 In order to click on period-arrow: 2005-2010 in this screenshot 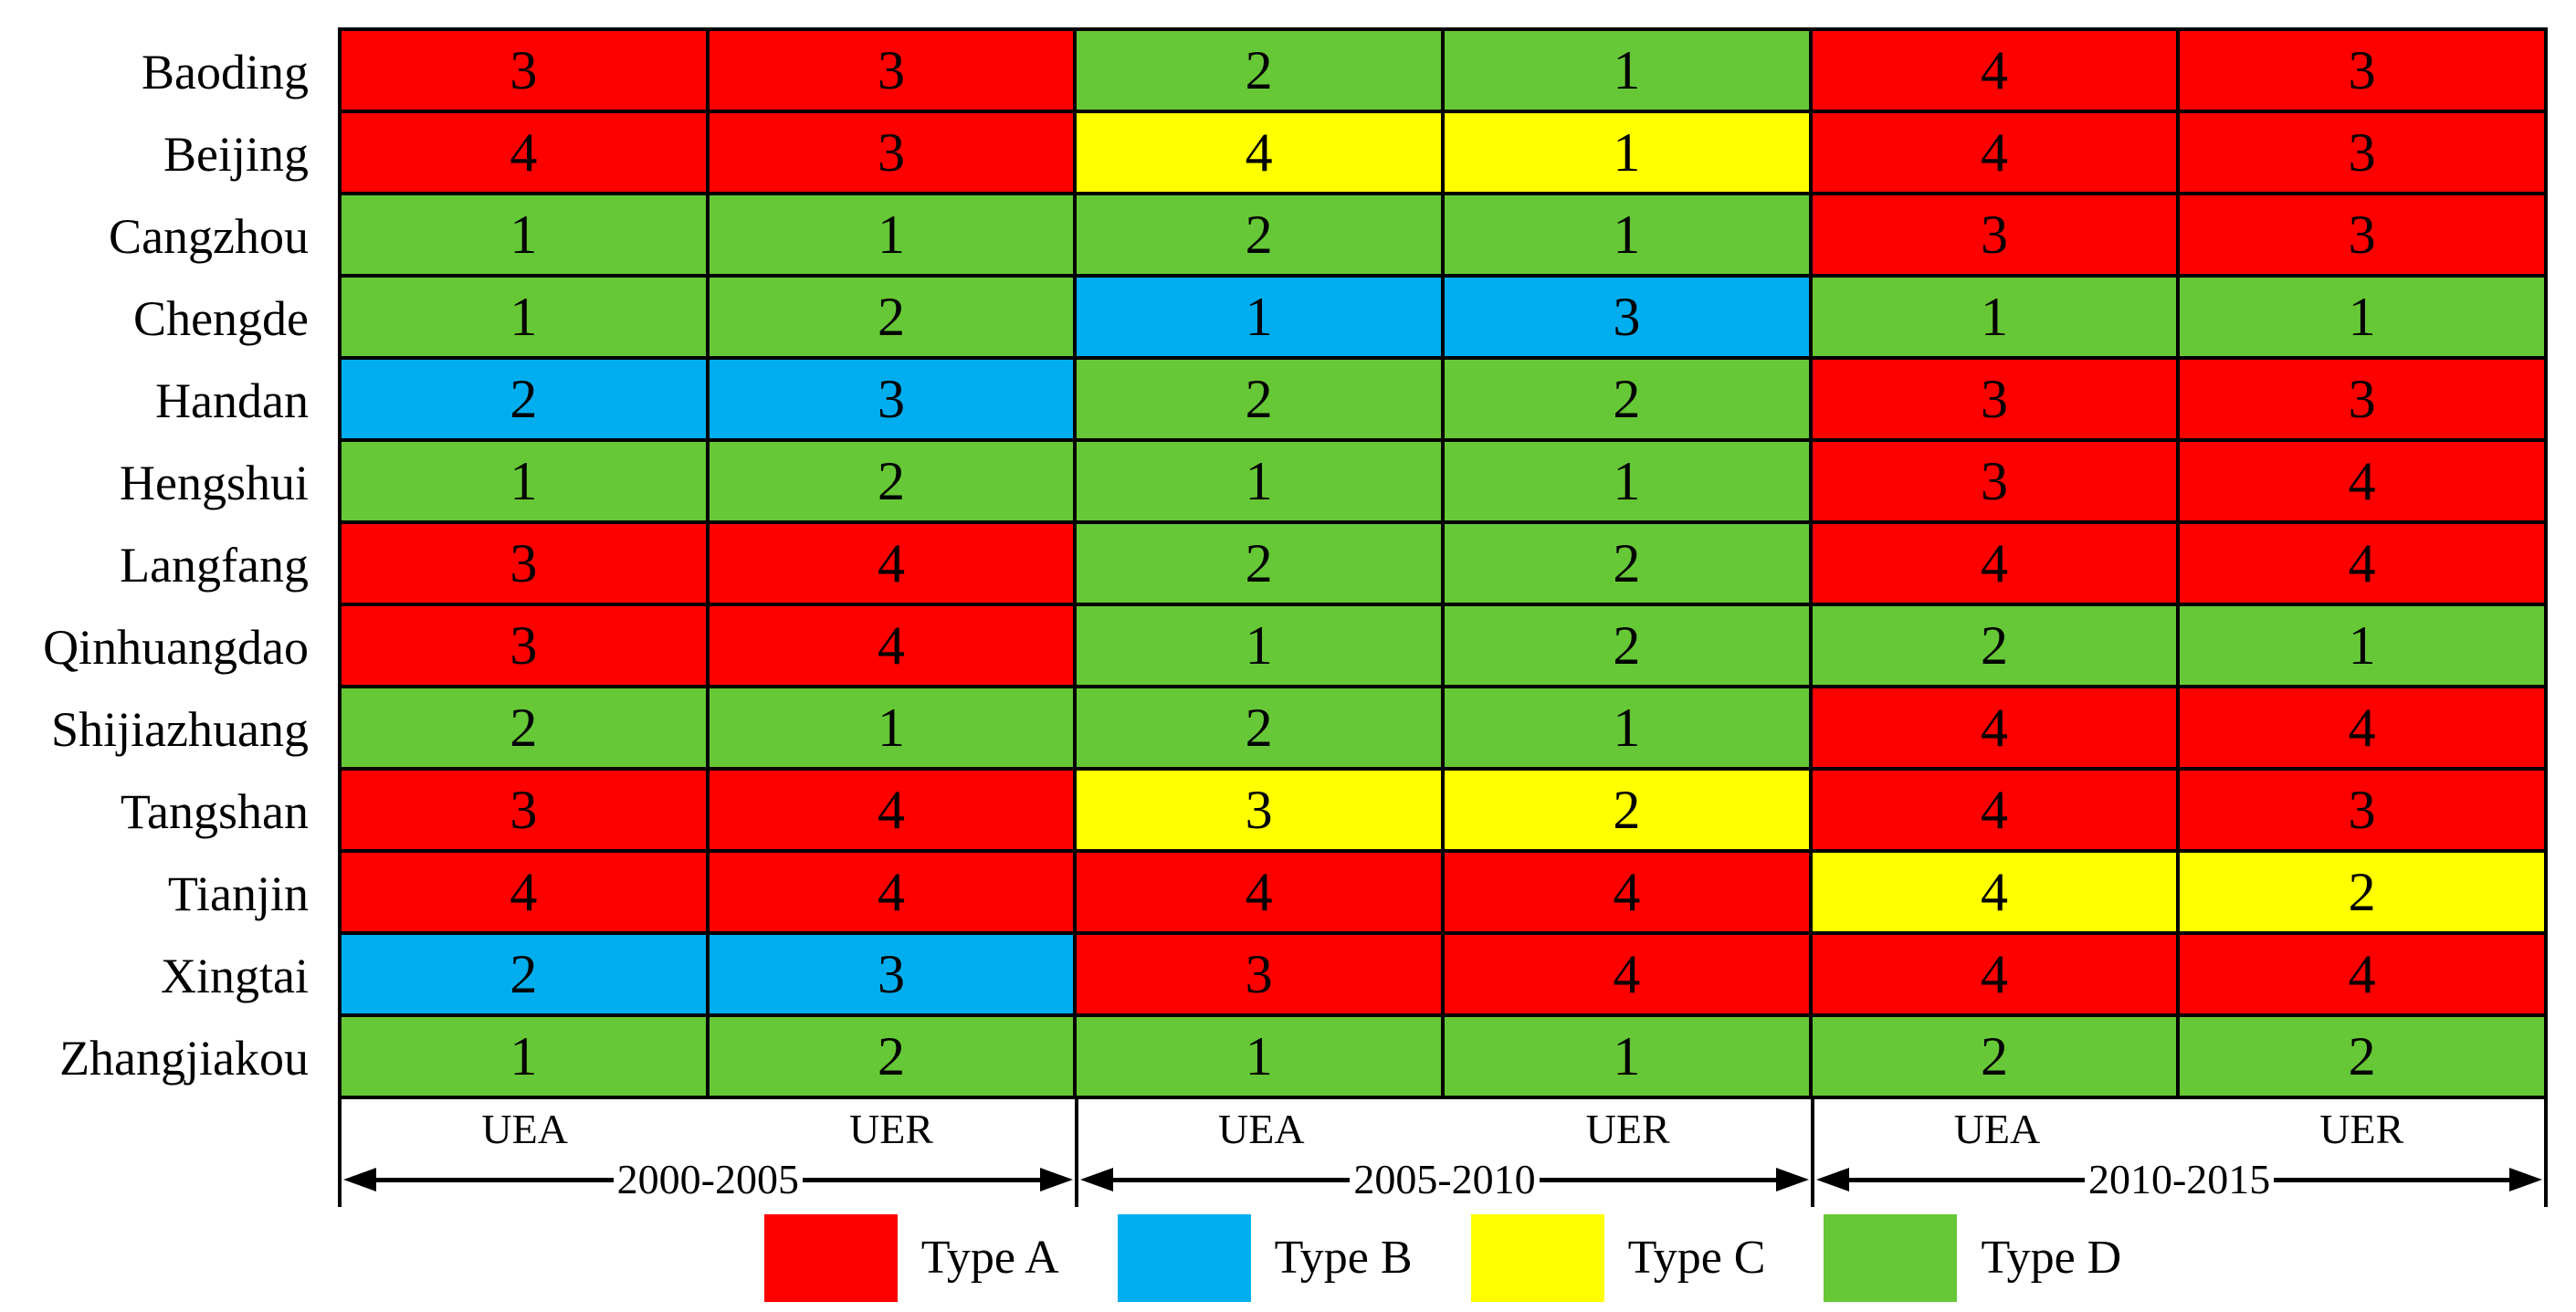, I will do `click(1445, 1179)`.